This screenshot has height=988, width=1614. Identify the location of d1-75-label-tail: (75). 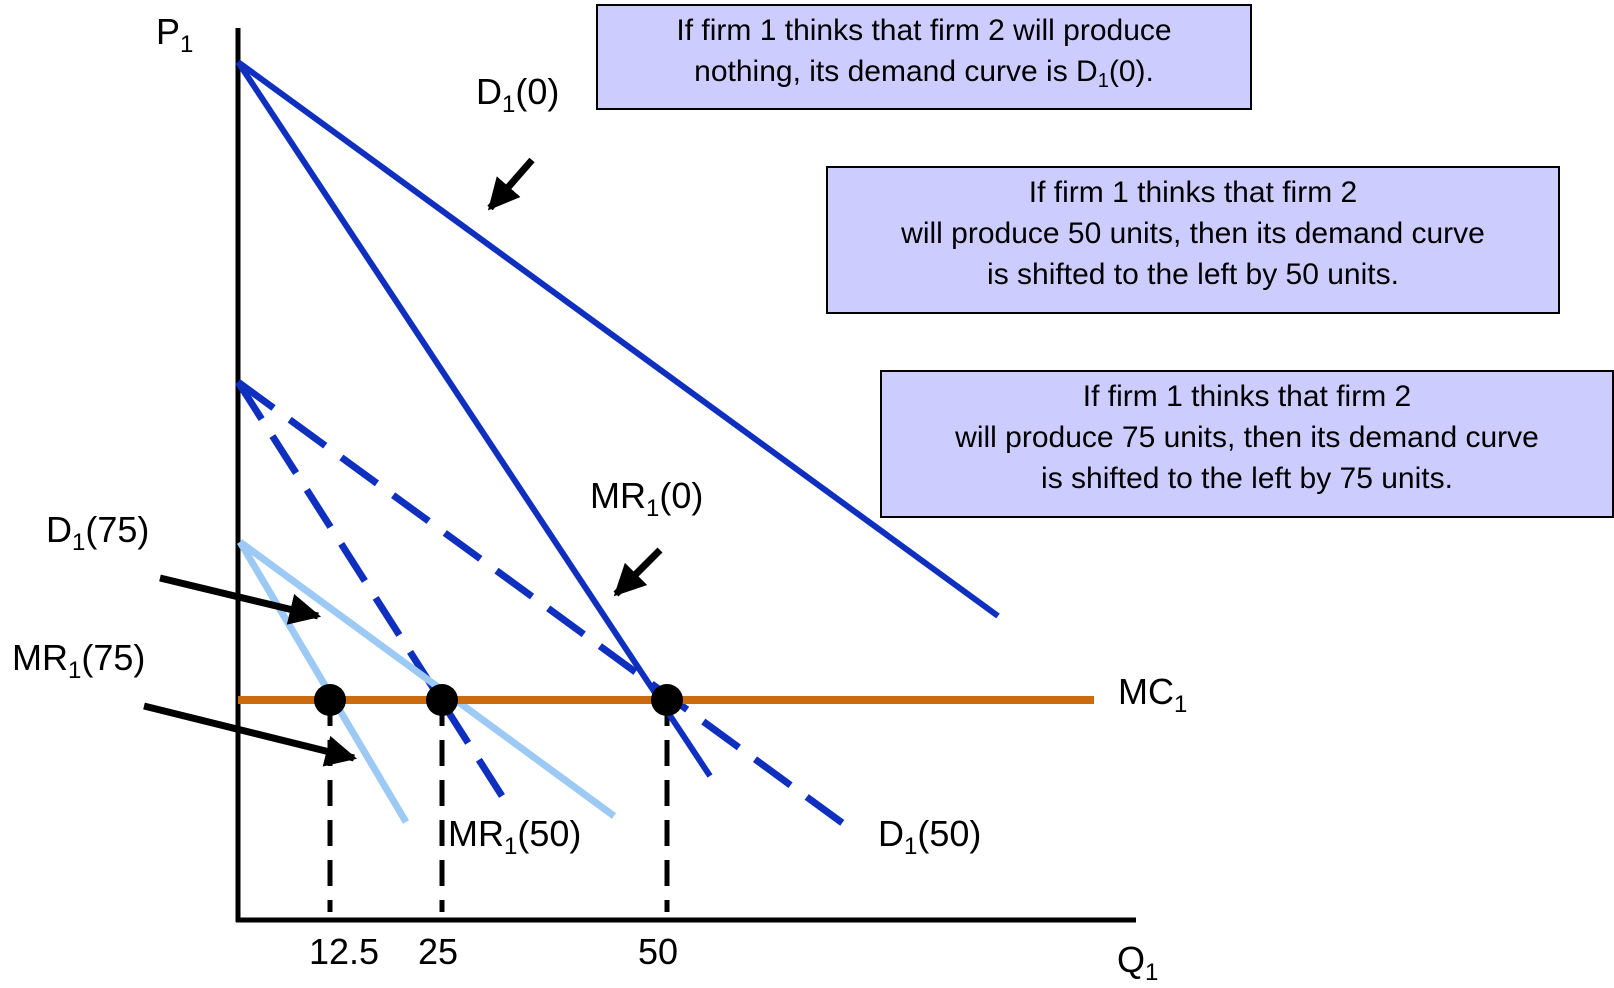
(117, 529).